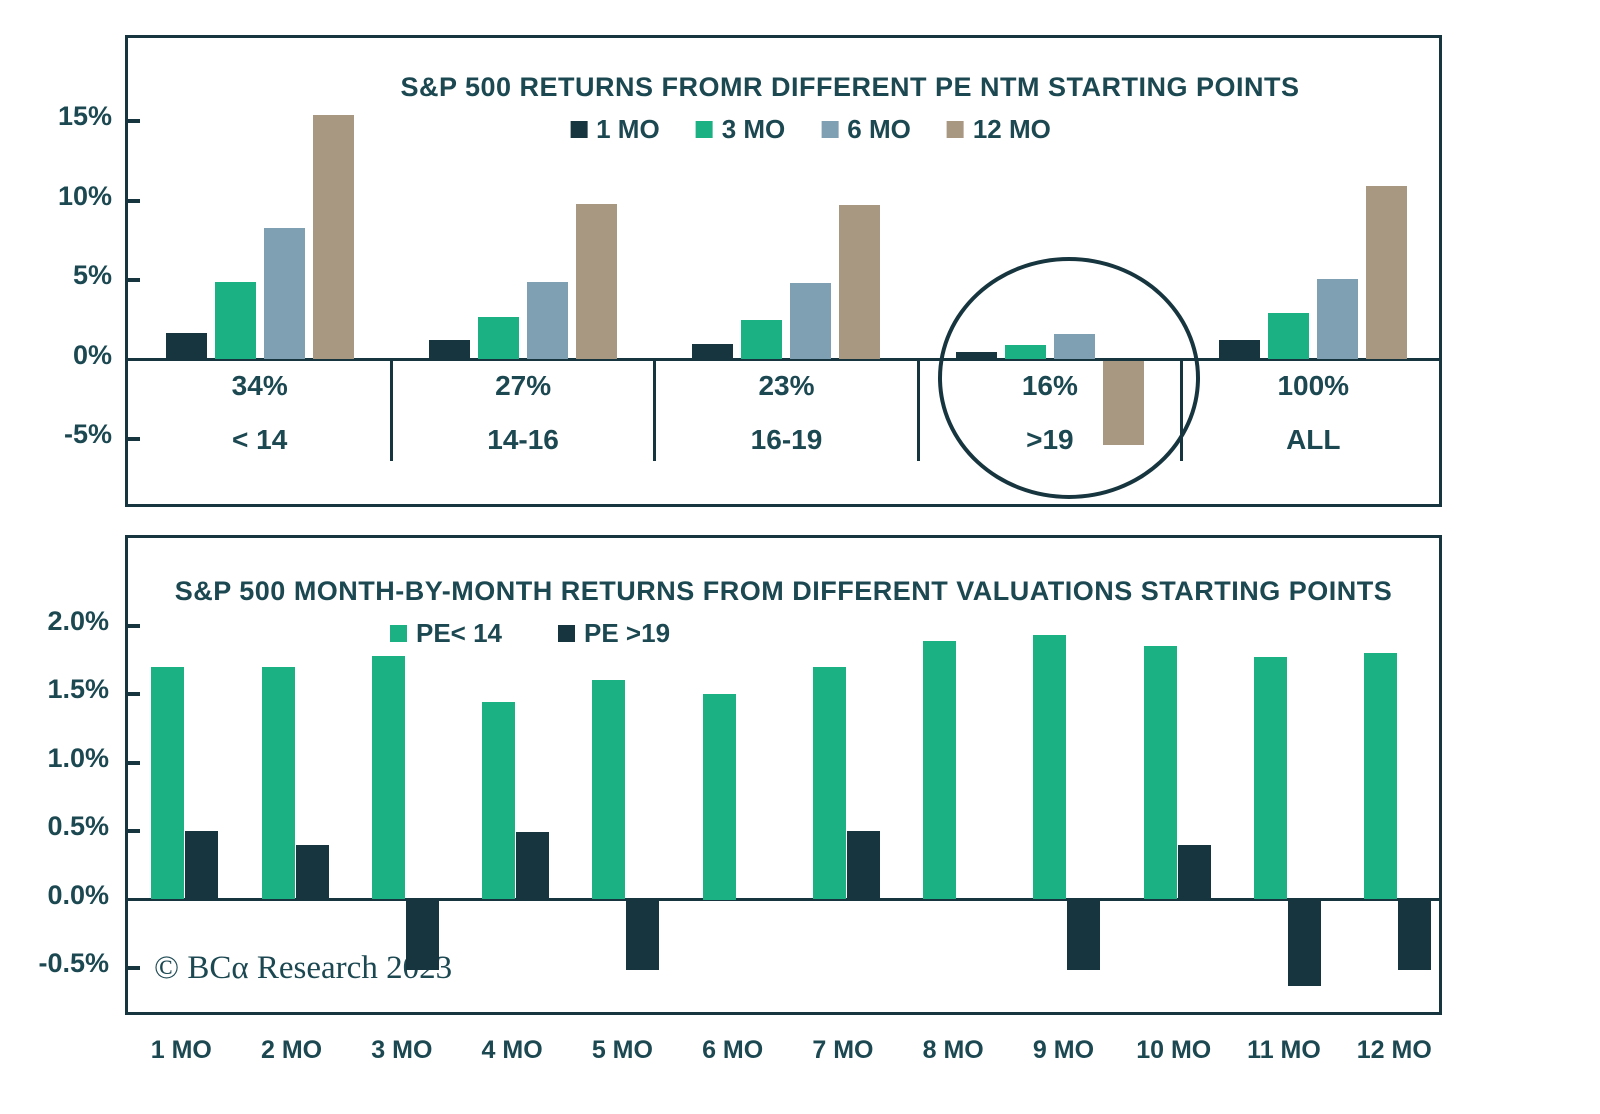 The width and height of the screenshot is (1600, 1114). Describe the element at coordinates (719, 797) in the screenshot. I see `bottom-bar-6MO-PE<14` at that location.